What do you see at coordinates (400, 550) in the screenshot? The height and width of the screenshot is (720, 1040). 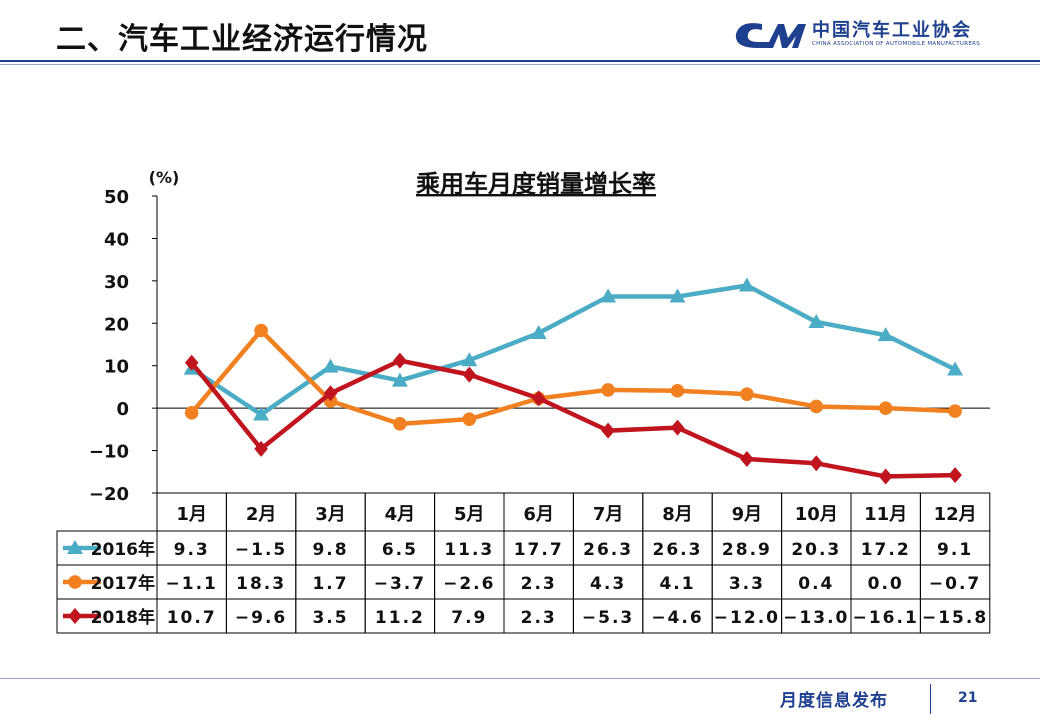 I see `value-label: 6.5` at bounding box center [400, 550].